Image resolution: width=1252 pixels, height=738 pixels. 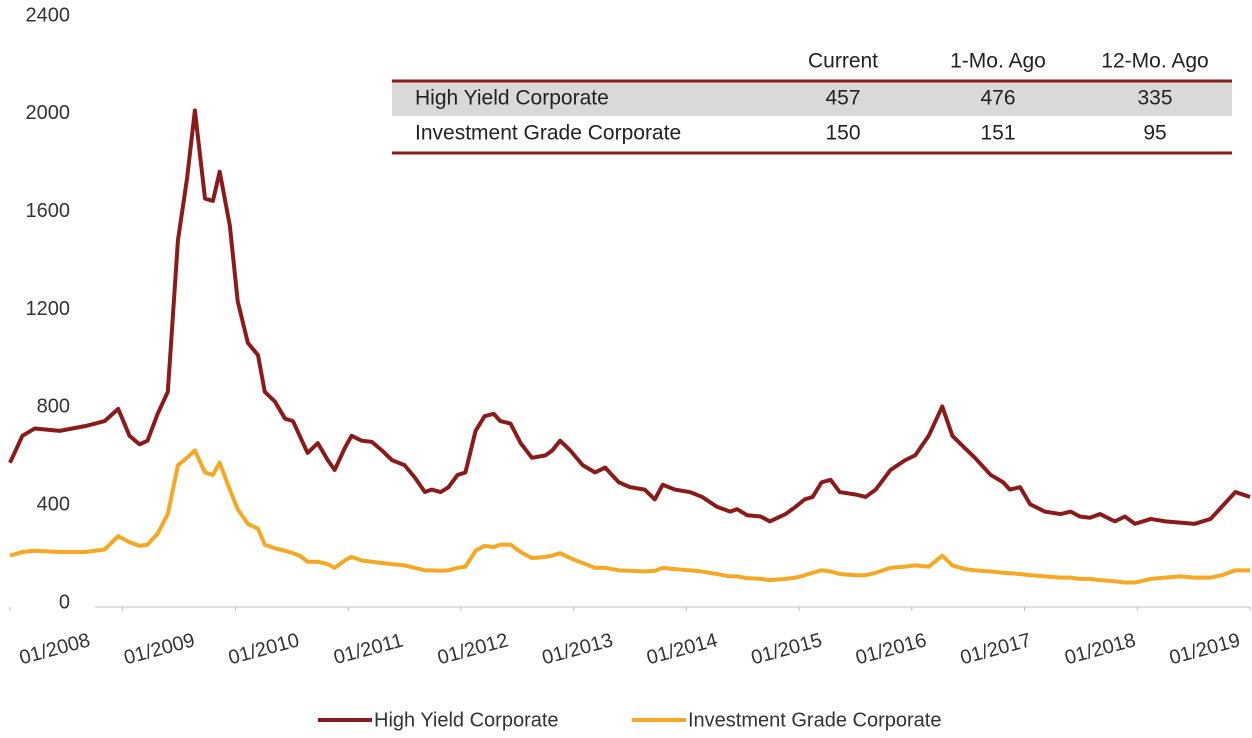 I want to click on y-tick-label: 1200, so click(x=48, y=309).